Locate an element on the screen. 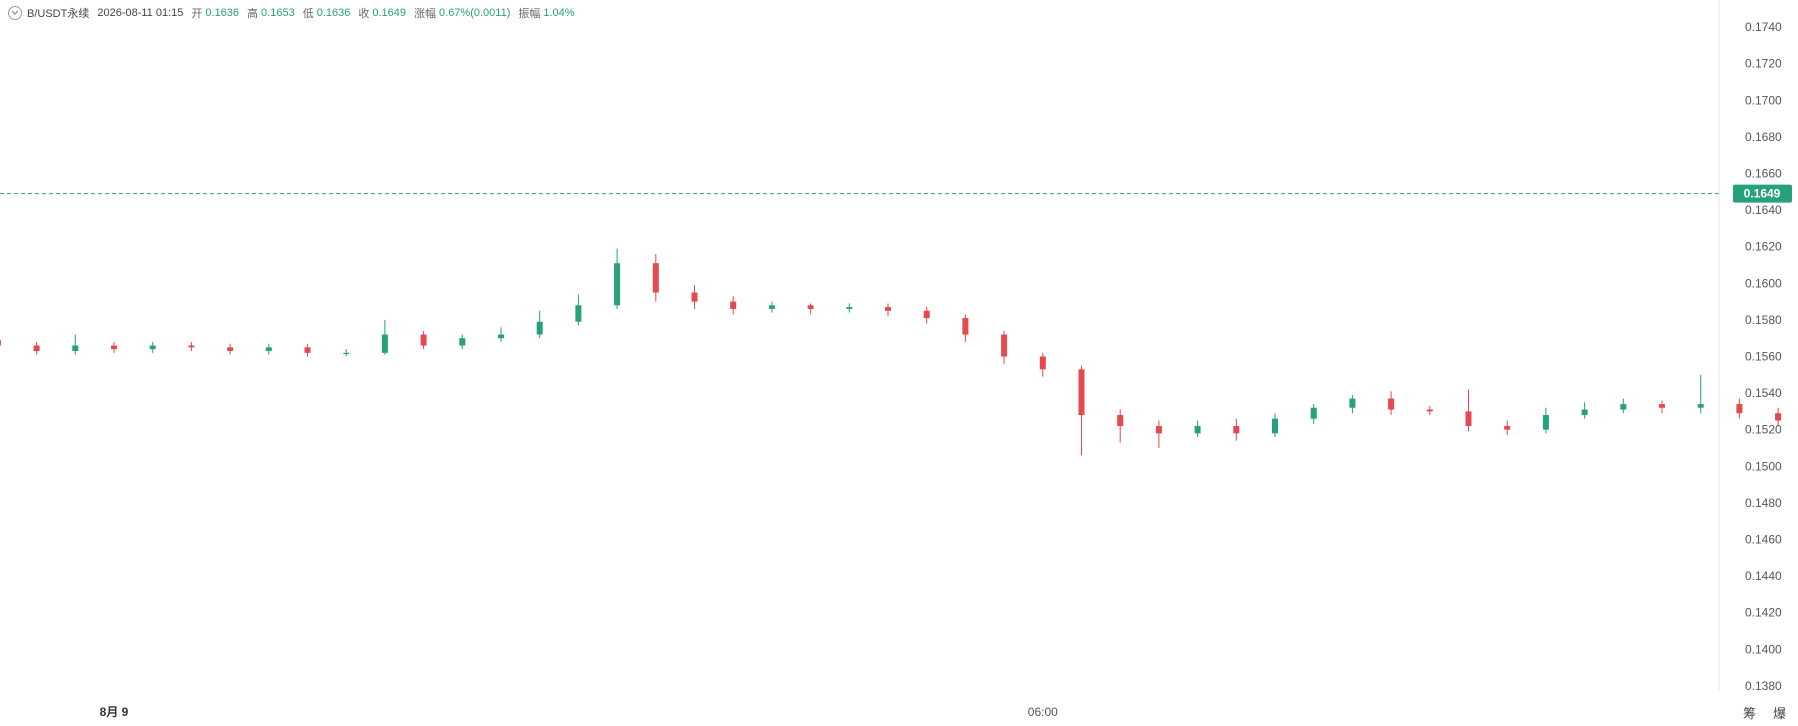 This screenshot has height=726, width=1798. current-price-tag is located at coordinates (1762, 193).